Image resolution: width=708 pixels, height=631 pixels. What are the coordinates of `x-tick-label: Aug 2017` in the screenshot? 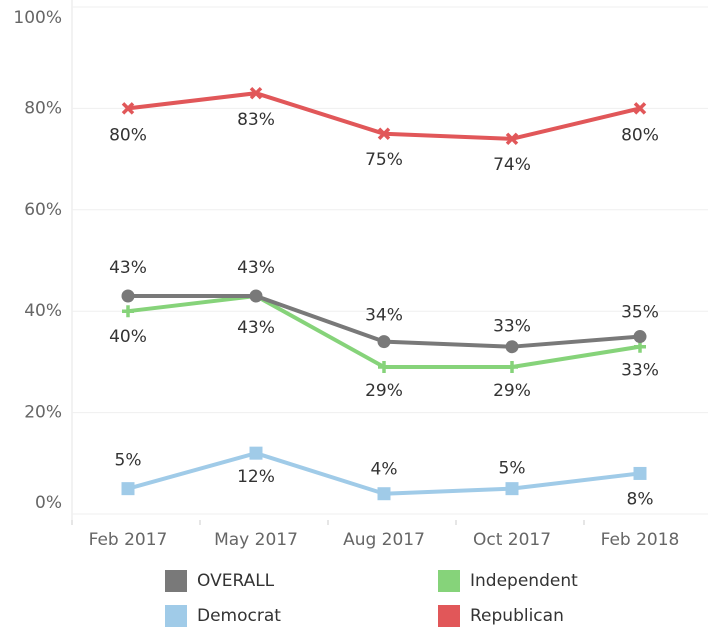 It's located at (384, 540).